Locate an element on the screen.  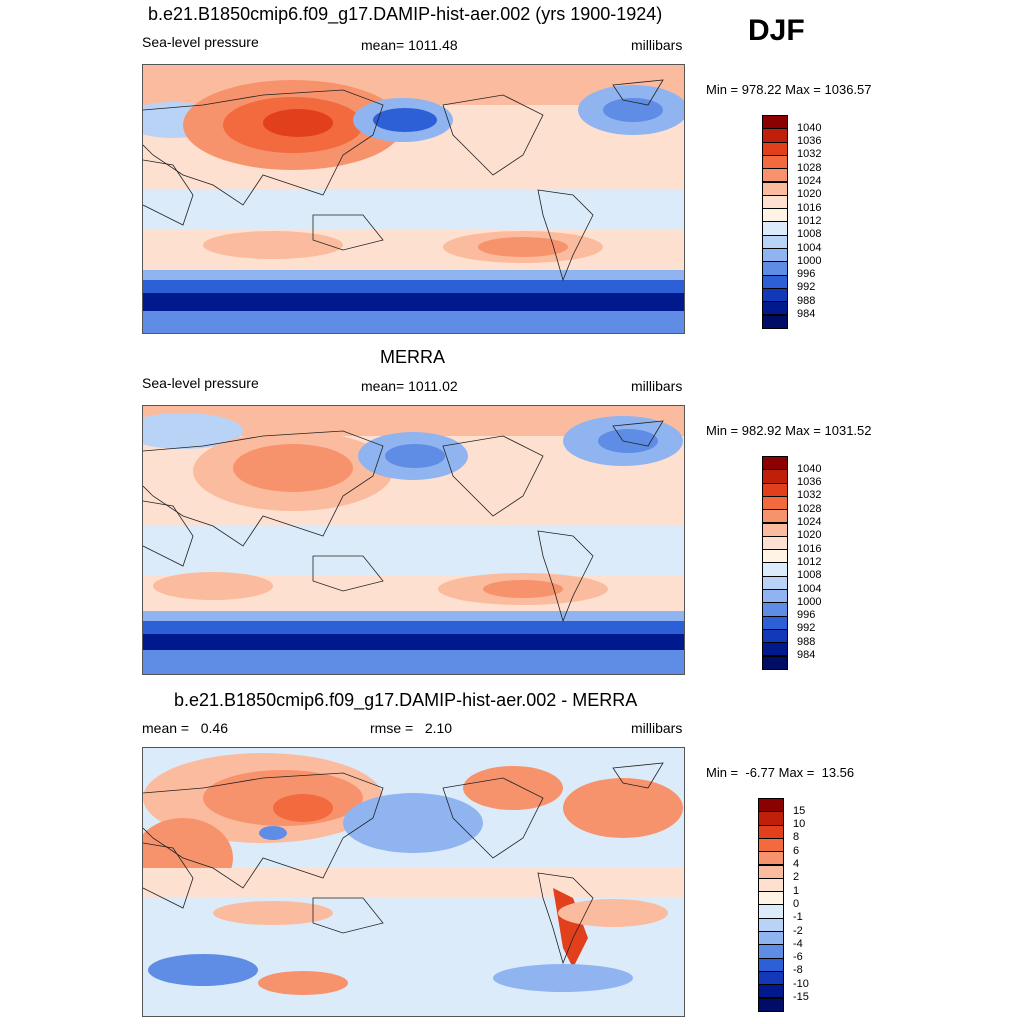
colorbar-label: 8 is located at coordinates (796, 837).